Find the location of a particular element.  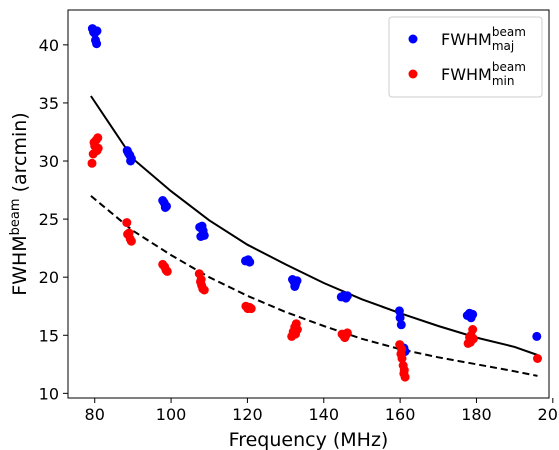

y-tick-label: 40 is located at coordinates (49, 45).